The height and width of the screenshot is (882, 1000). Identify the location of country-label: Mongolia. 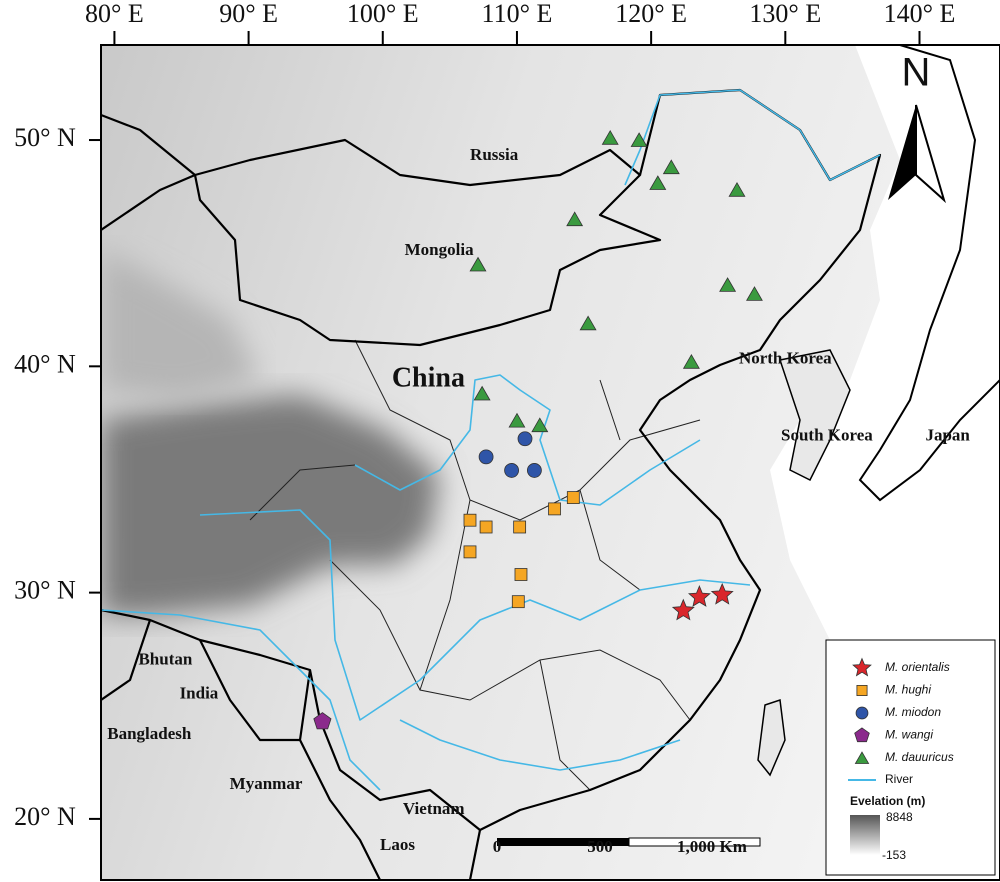
(439, 249).